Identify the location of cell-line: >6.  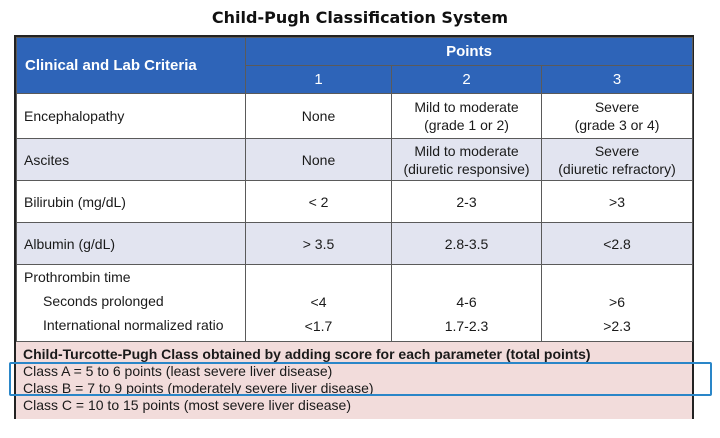
(617, 302).